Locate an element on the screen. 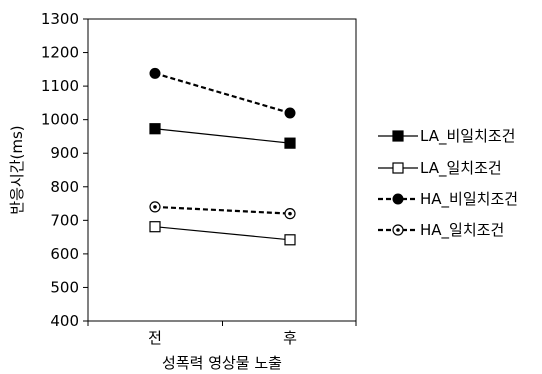 This screenshot has height=374, width=542. y-tick-label: 900 is located at coordinates (64, 153).